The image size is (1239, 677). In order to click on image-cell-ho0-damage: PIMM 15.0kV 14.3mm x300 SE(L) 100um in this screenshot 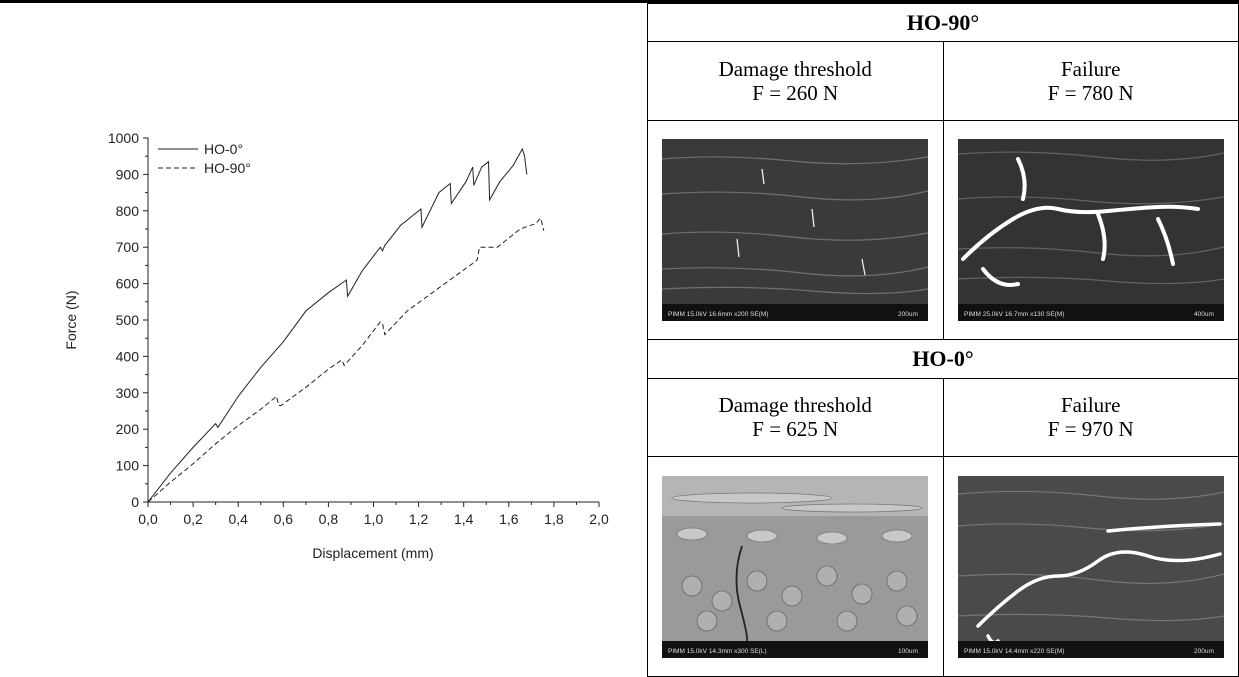, I will do `click(795, 566)`.